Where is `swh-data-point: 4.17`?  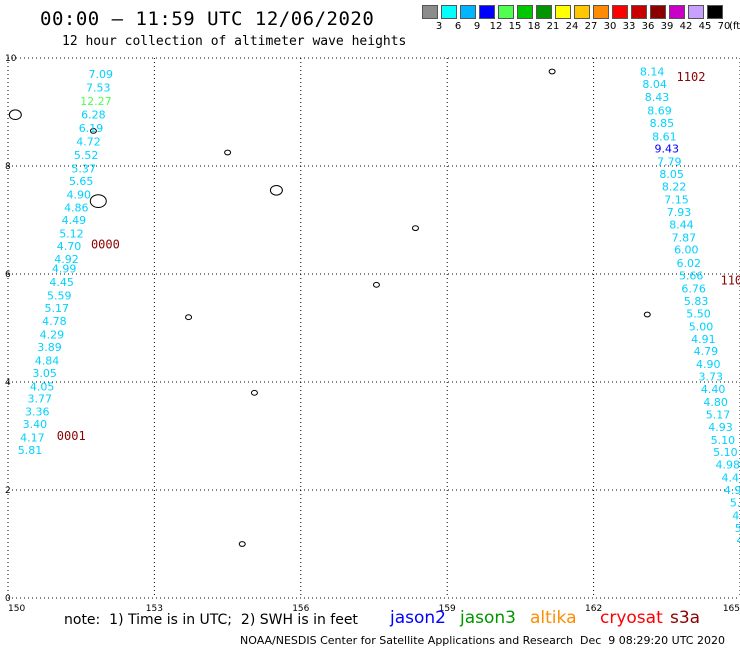 swh-data-point: 4.17 is located at coordinates (32, 438).